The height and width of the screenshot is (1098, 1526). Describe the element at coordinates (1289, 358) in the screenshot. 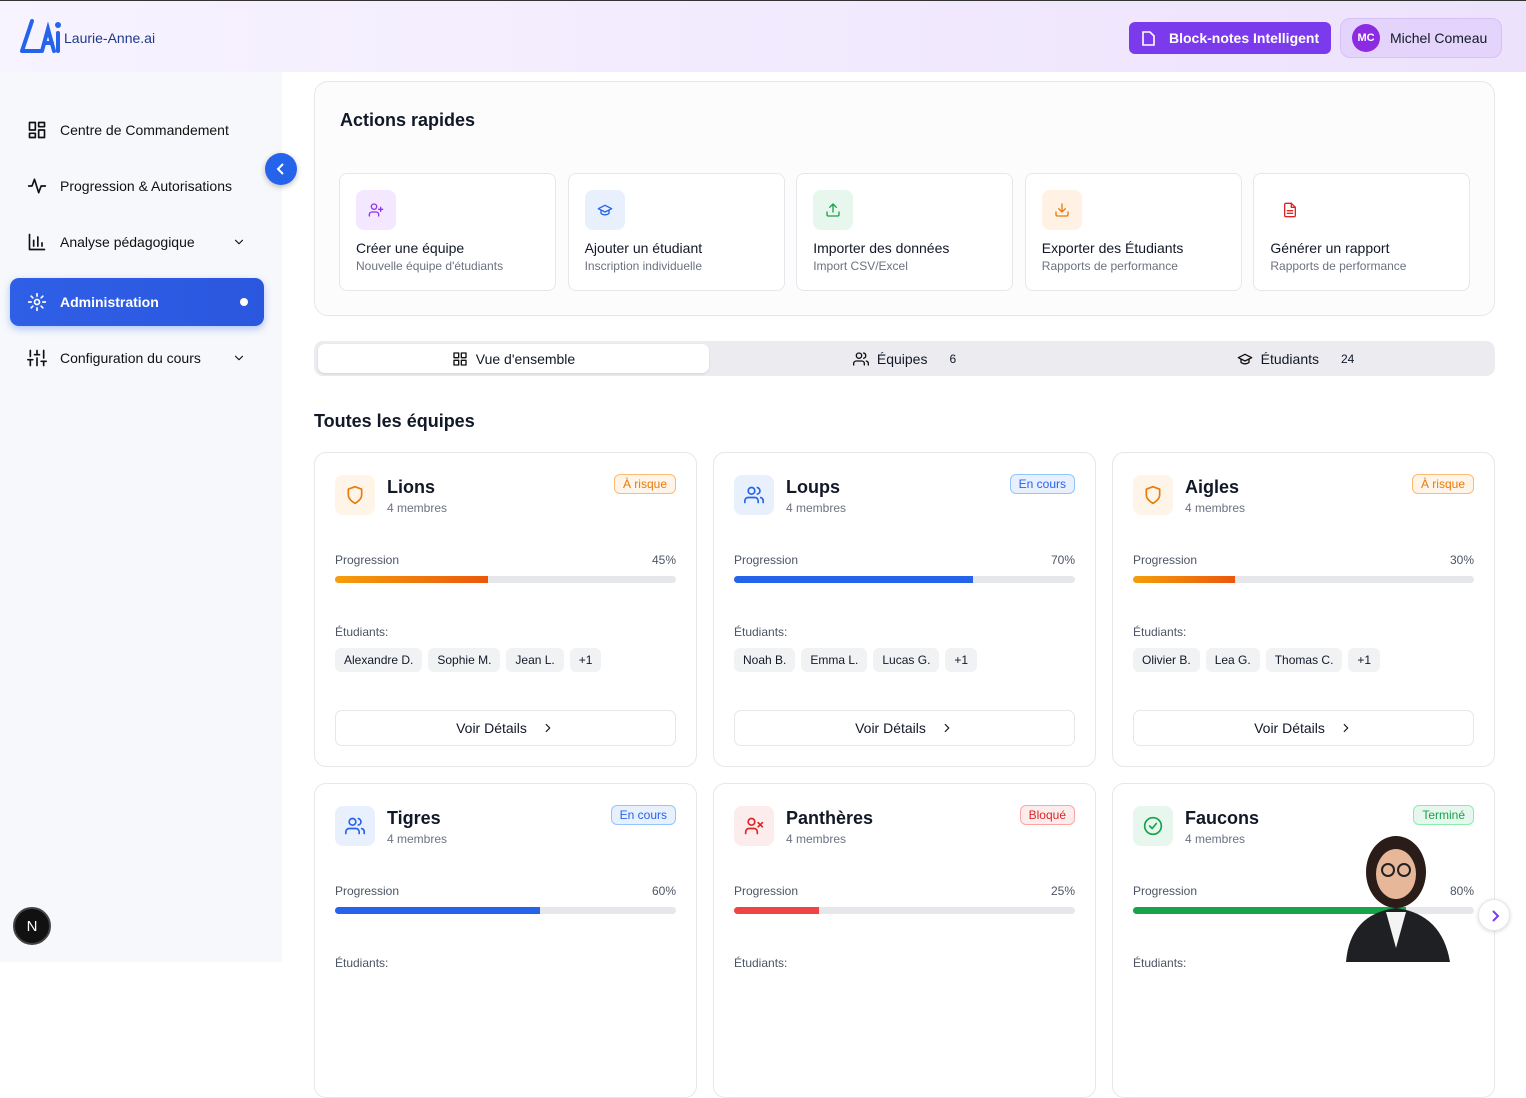

I see `tab-label: Étudiants` at that location.